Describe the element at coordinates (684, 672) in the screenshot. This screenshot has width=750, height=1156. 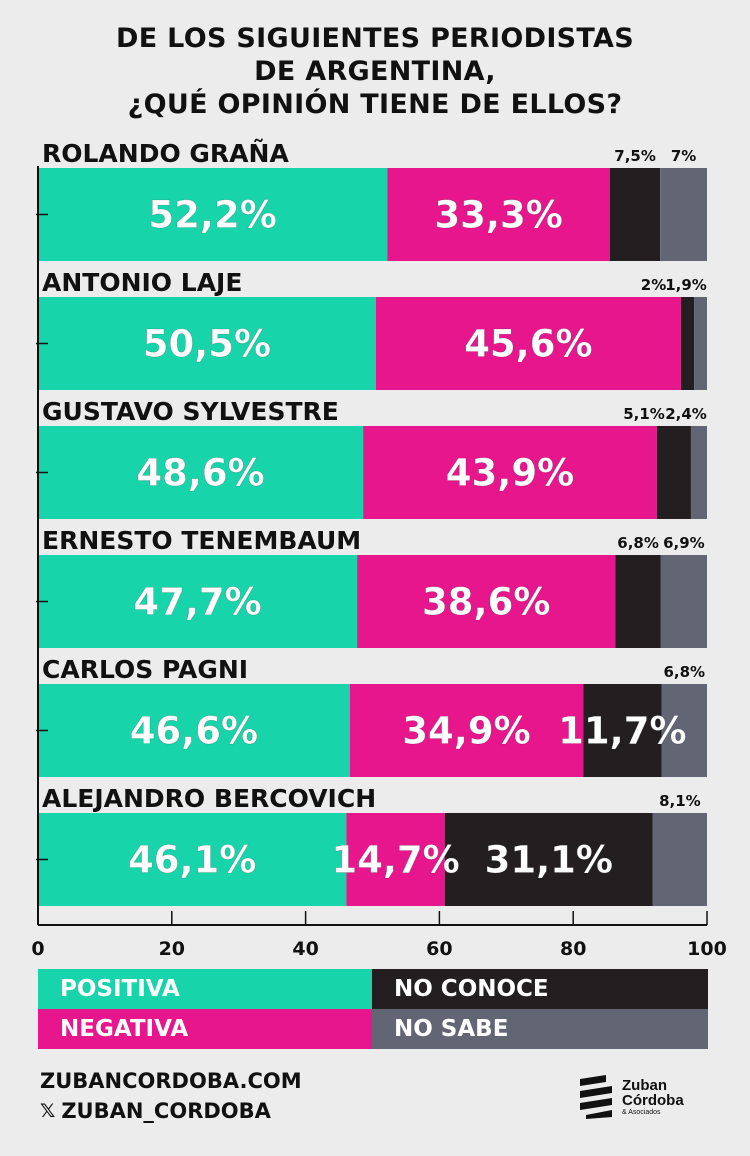
I see `data-label-5-4: 6,8%` at that location.